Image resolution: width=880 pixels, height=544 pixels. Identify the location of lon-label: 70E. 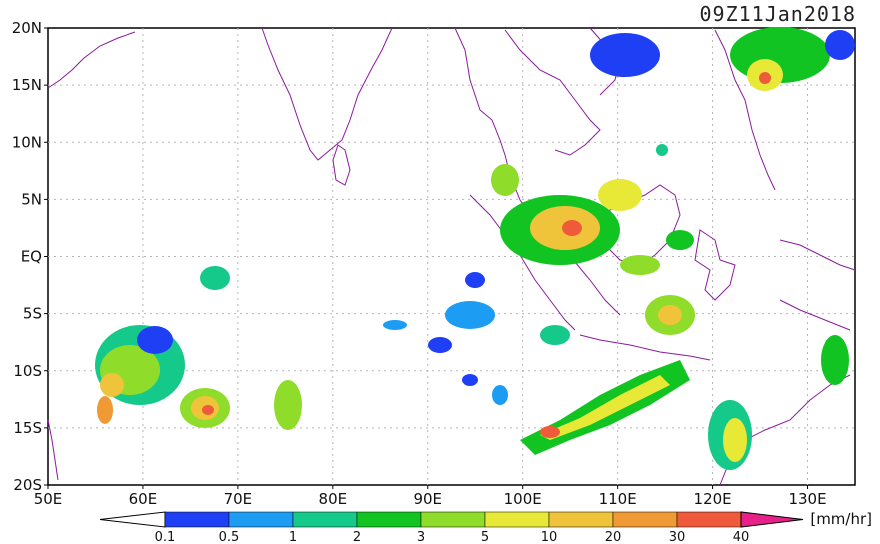
(238, 499).